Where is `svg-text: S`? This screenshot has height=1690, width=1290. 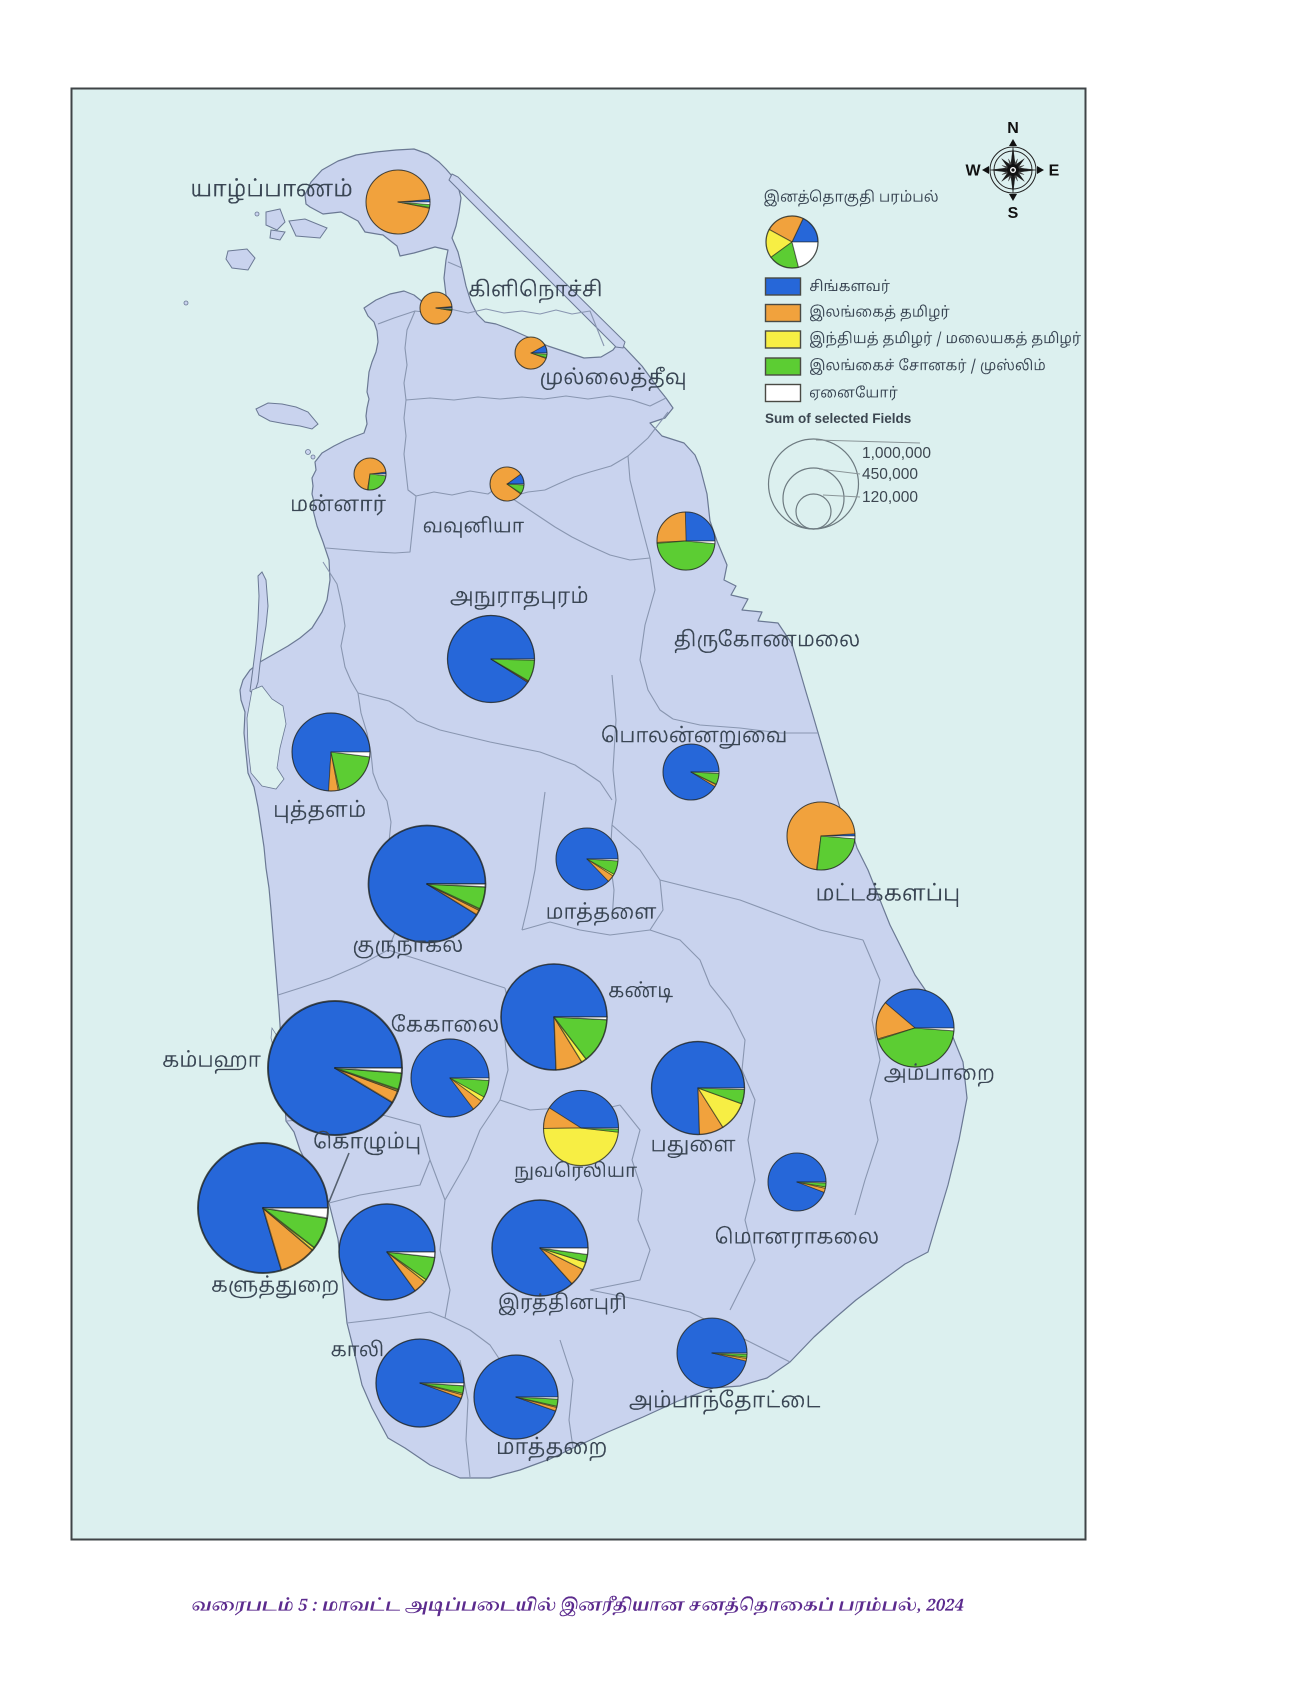
svg-text: S is located at coordinates (1013, 213).